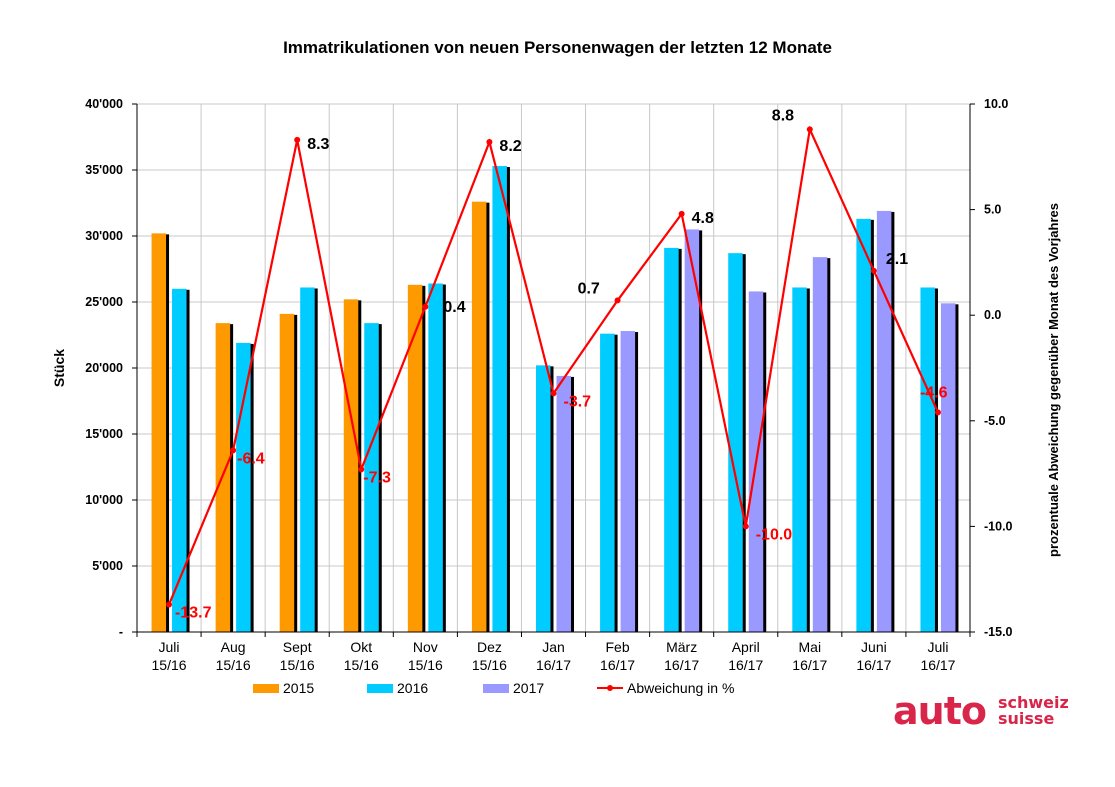 Image resolution: width=1115 pixels, height=787 pixels. What do you see at coordinates (681, 647) in the screenshot?
I see `x-tick-label: März` at bounding box center [681, 647].